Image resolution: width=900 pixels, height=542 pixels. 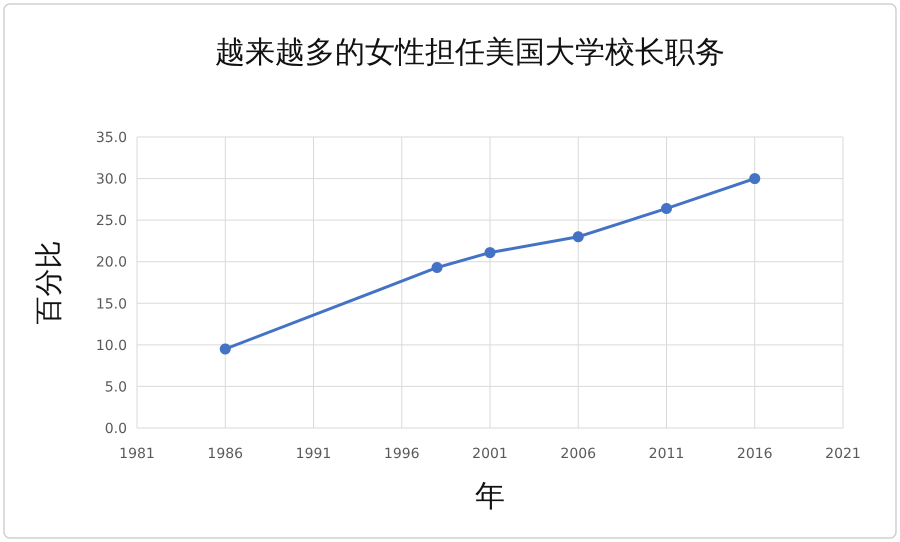 I want to click on y-tick-label: 25.0, so click(x=111, y=221).